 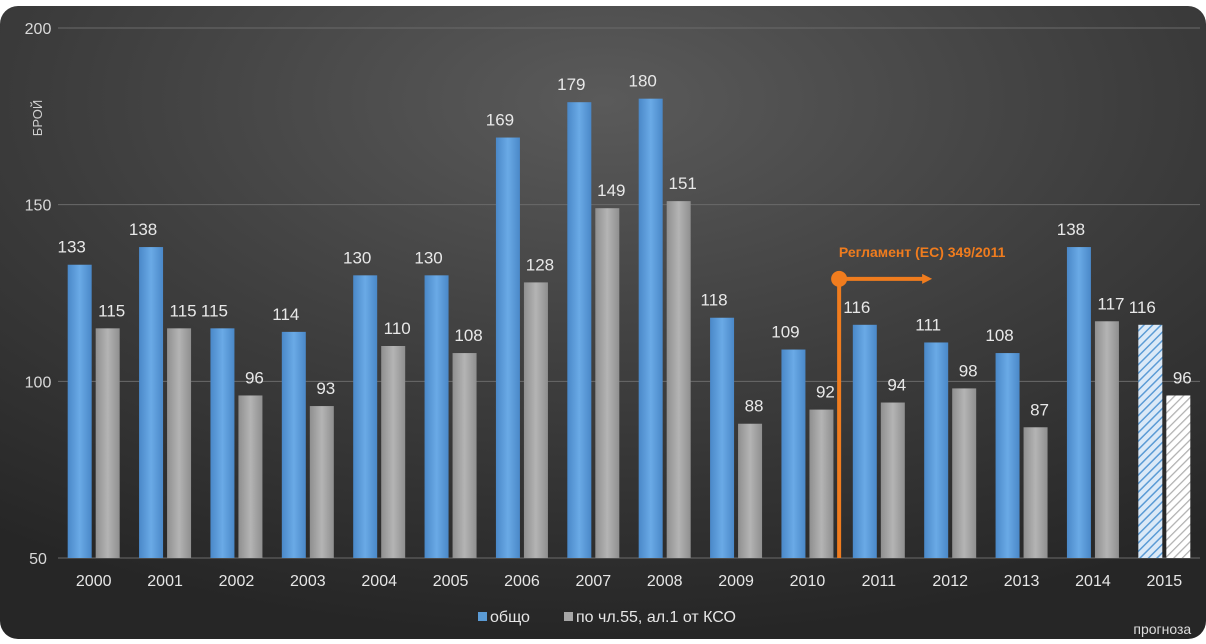 What do you see at coordinates (107, 443) in the screenshot?
I see `bar-art55-2000` at bounding box center [107, 443].